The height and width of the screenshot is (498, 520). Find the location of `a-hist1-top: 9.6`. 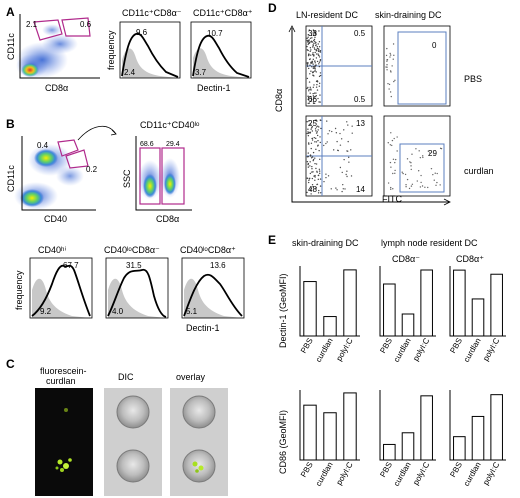

a-hist1-top: 9.6 is located at coordinates (142, 32).